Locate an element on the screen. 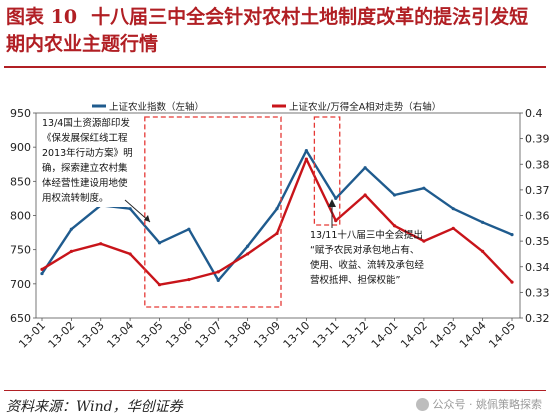 This screenshot has width=550, height=418. x-tick-label: 13-12 is located at coordinates (355, 335).